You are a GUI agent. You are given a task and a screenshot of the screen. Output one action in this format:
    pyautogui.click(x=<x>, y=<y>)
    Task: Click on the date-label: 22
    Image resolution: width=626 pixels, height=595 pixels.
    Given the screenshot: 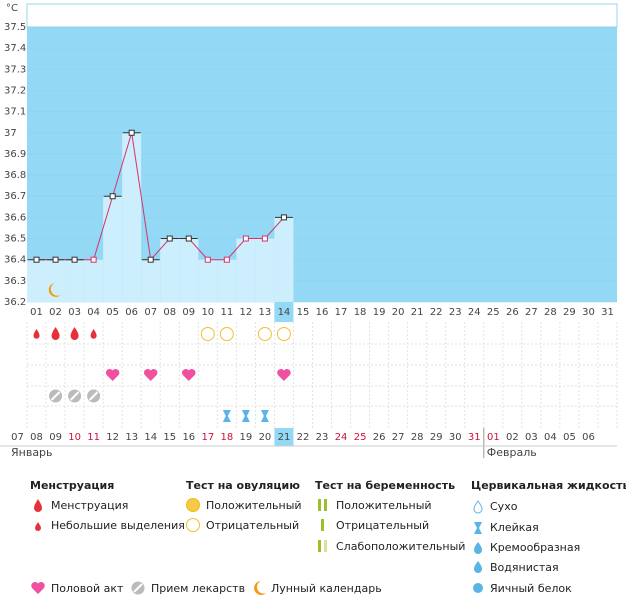 What is the action you would take?
    pyautogui.click(x=303, y=437)
    